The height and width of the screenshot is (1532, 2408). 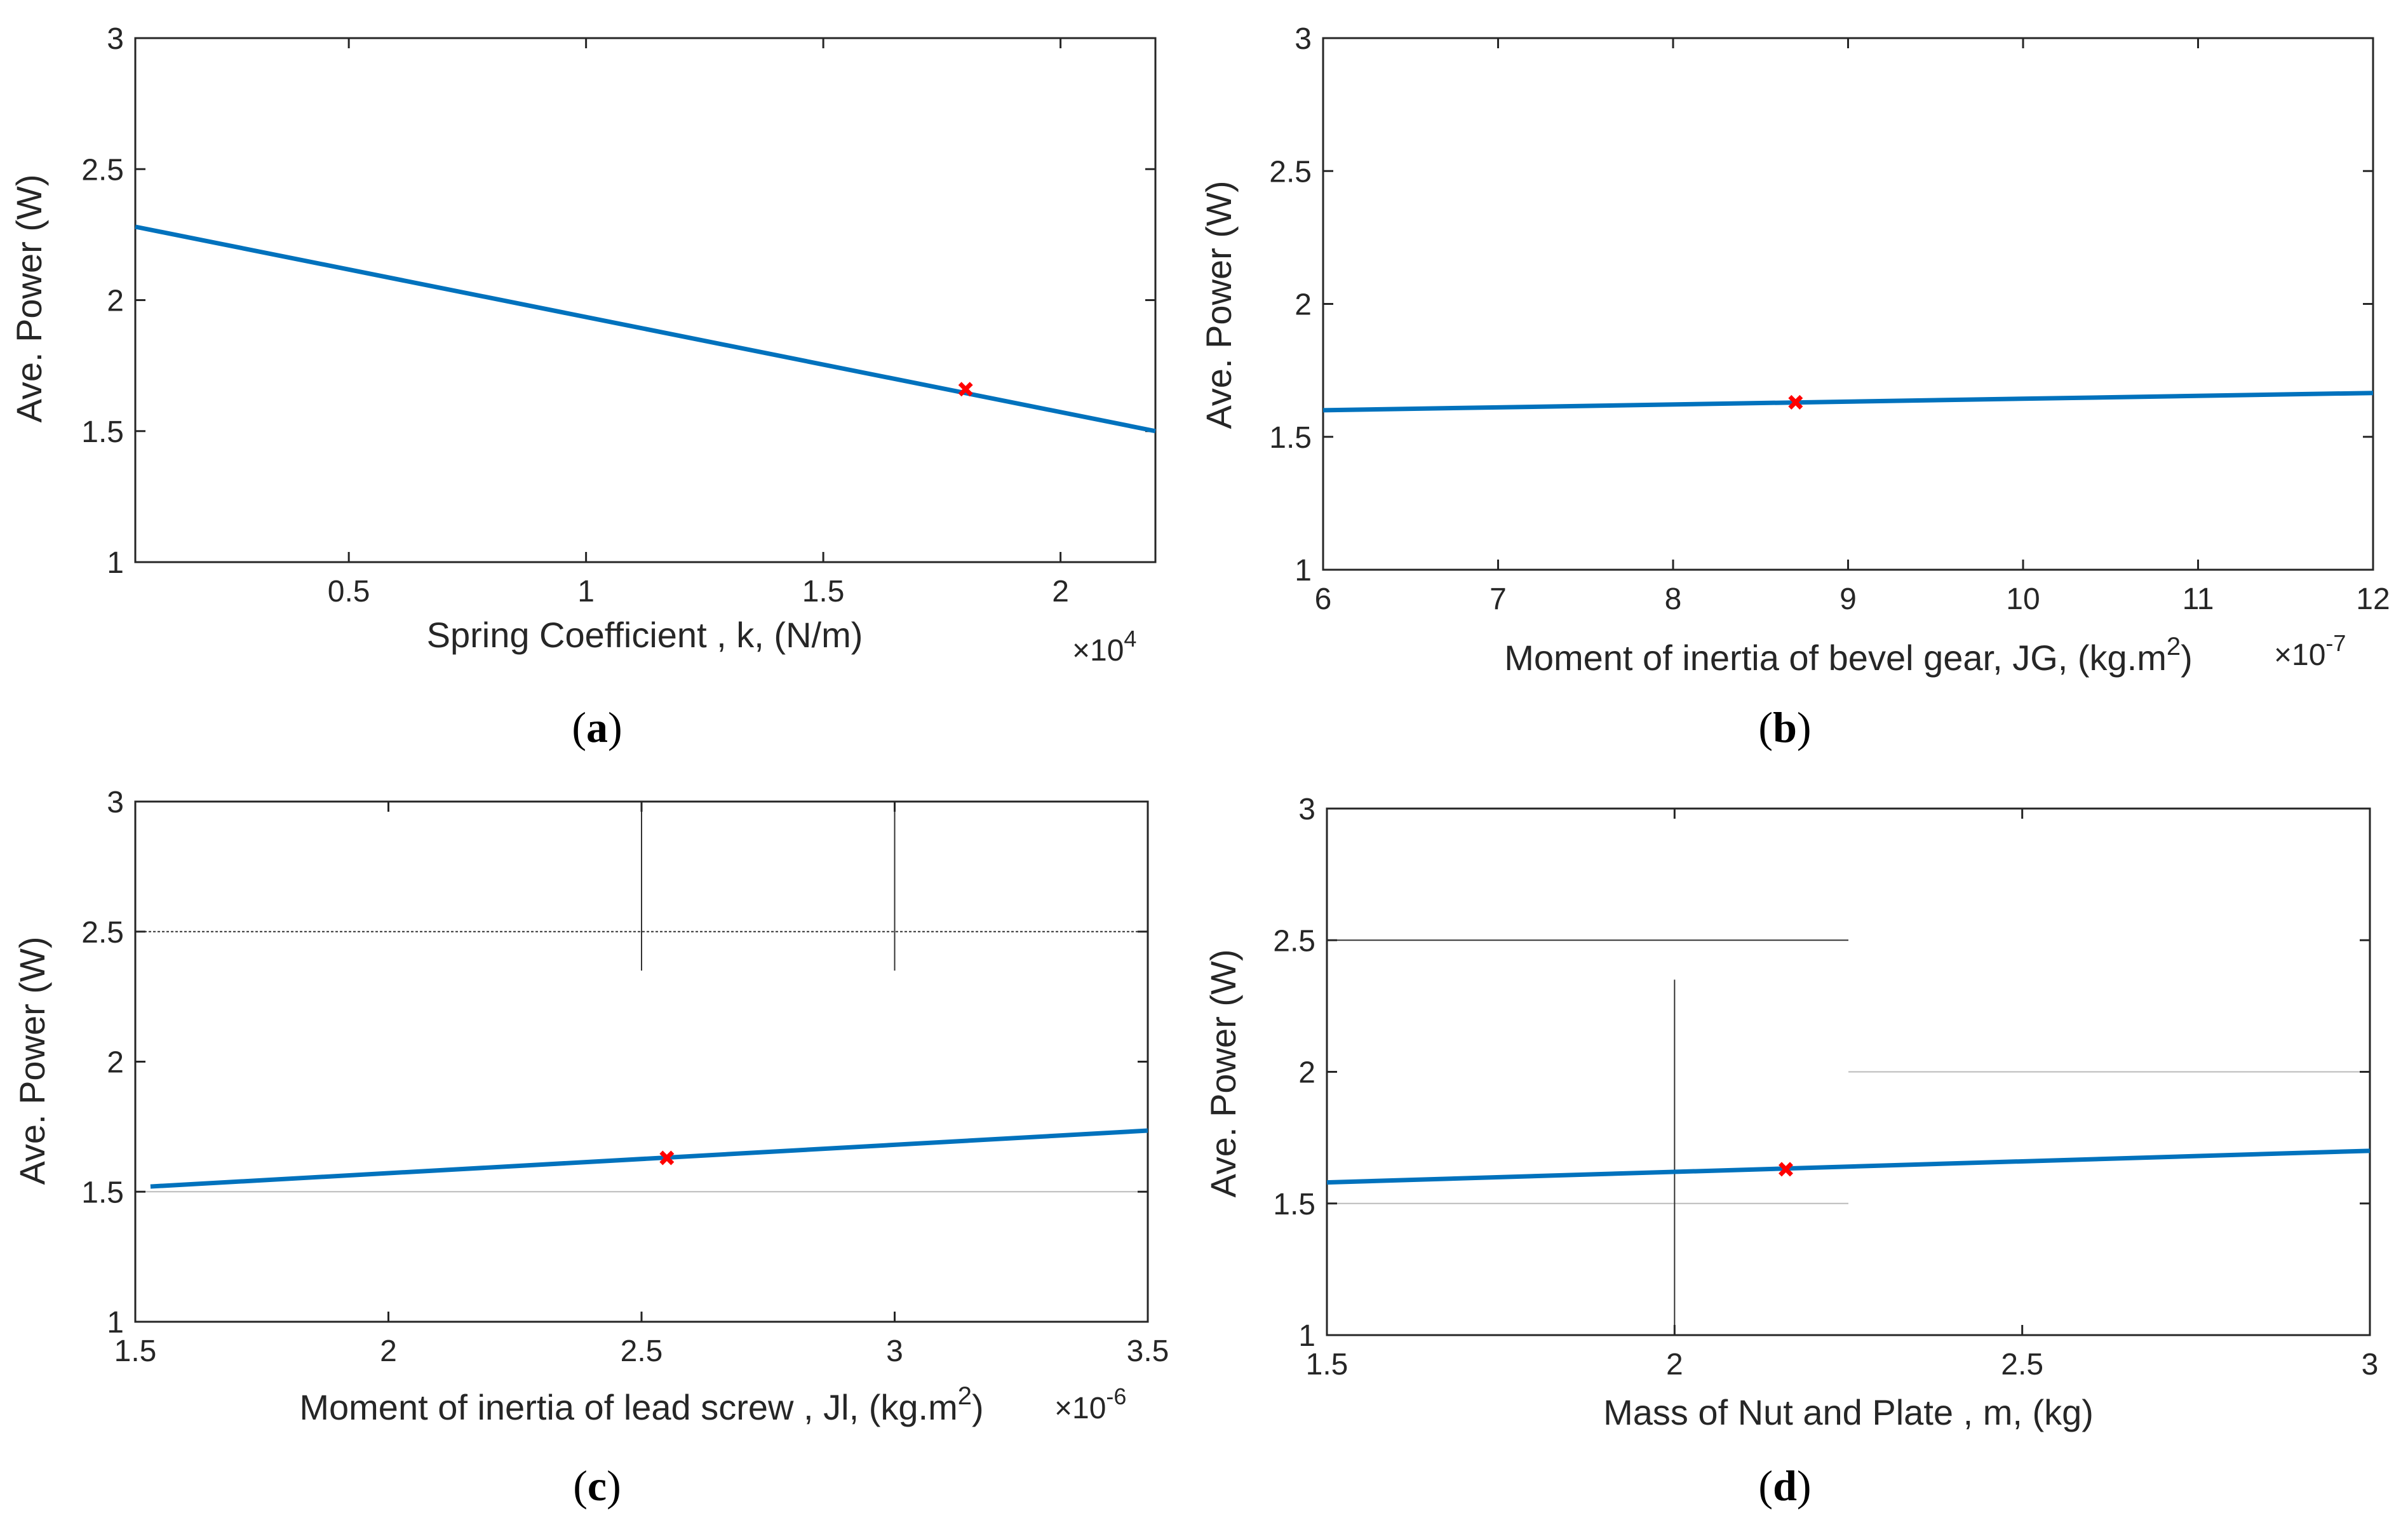 What do you see at coordinates (597, 1485) in the screenshot?
I see `panel-label: (c)` at bounding box center [597, 1485].